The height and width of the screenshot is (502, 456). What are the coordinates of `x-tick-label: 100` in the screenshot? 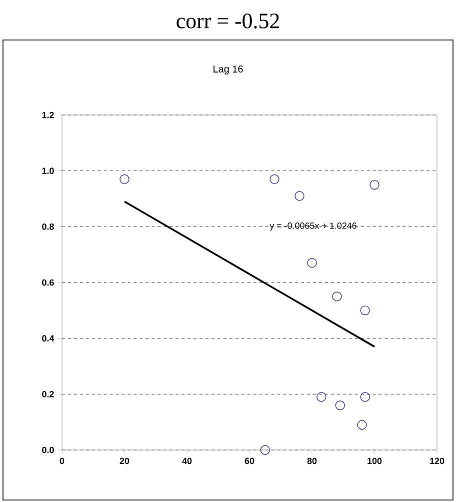 It's located at (375, 461).